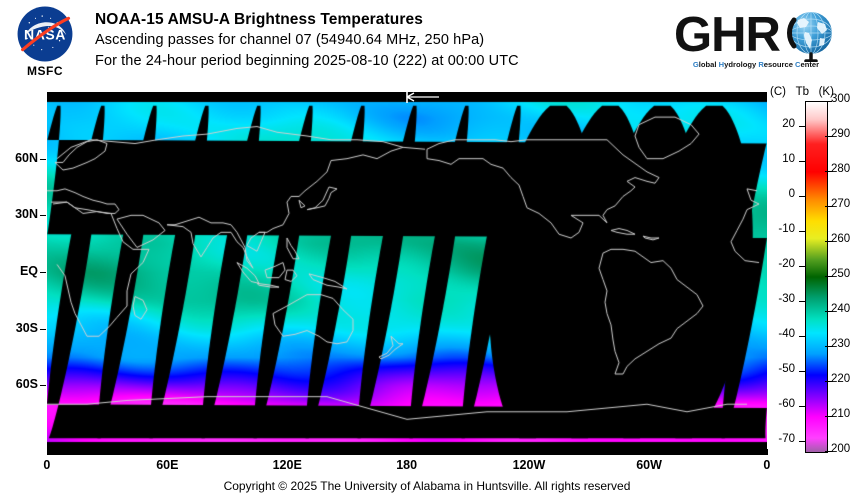 This screenshot has width=854, height=502. I want to click on svg-text: GHR, so click(727, 35).